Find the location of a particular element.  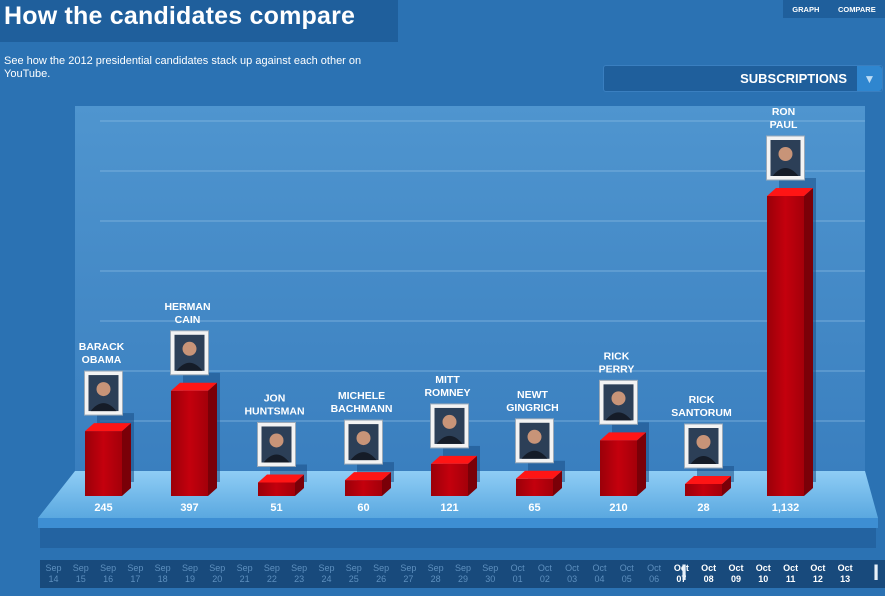

timeline-date: Sep 29 is located at coordinates (463, 574).